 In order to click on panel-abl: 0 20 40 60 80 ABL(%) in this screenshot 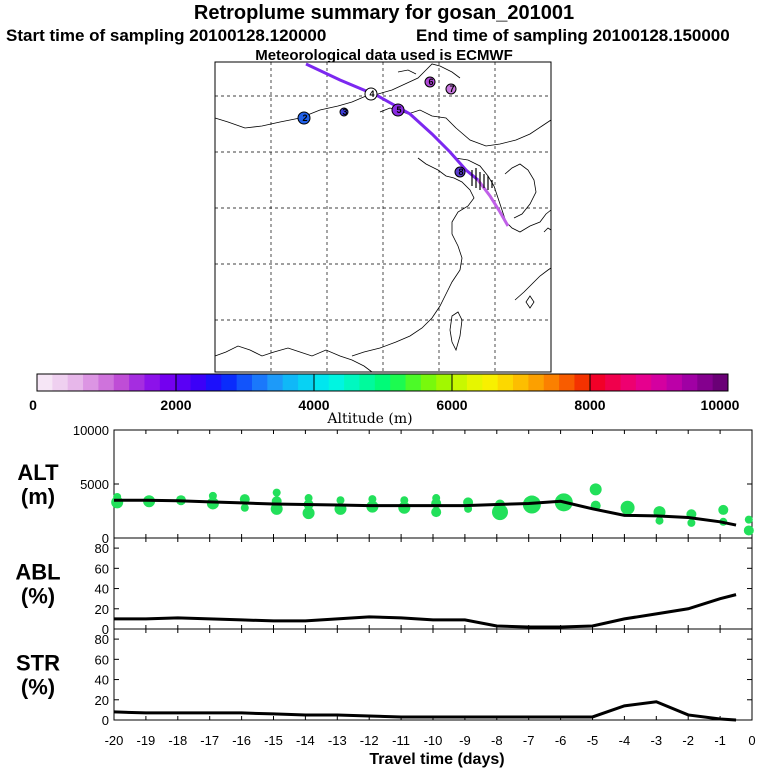, I will do `click(384, 587)`.